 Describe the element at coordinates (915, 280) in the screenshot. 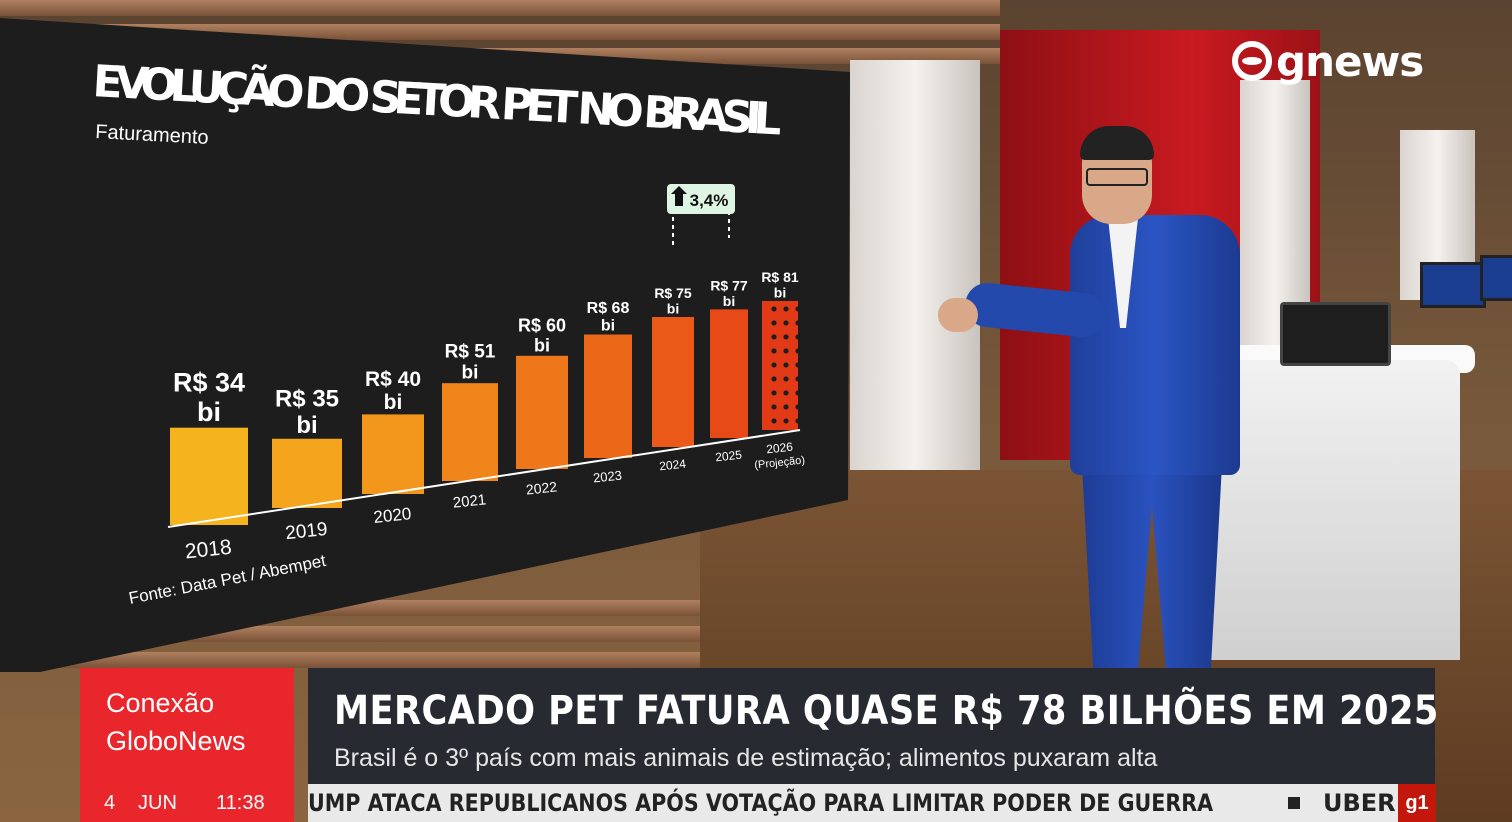

I see `studio-pillar` at that location.